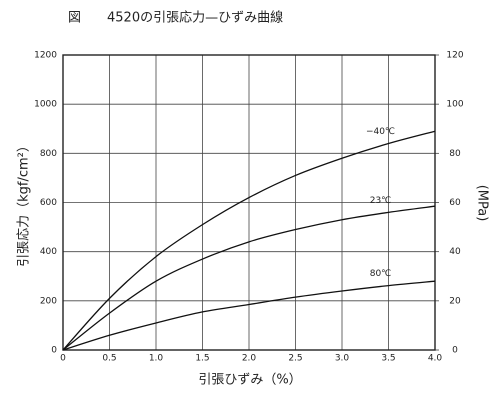  Describe the element at coordinates (48, 154) in the screenshot. I see `y-tick-label: 800` at that location.